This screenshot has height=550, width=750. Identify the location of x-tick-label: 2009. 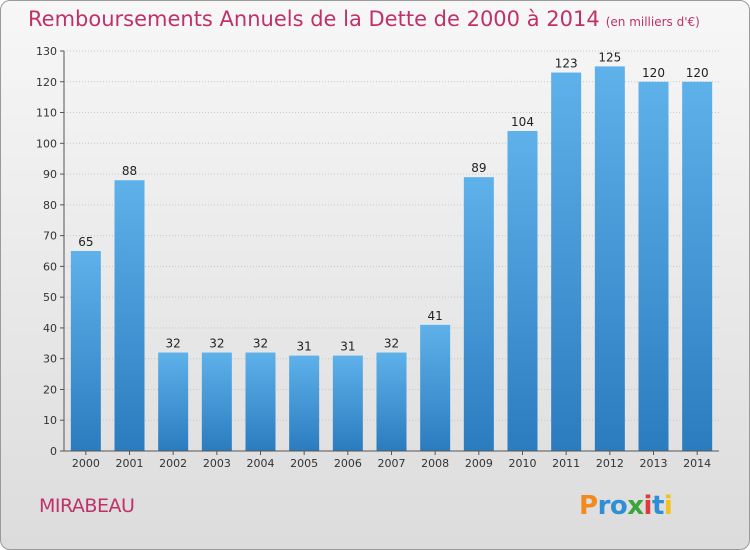
(479, 463).